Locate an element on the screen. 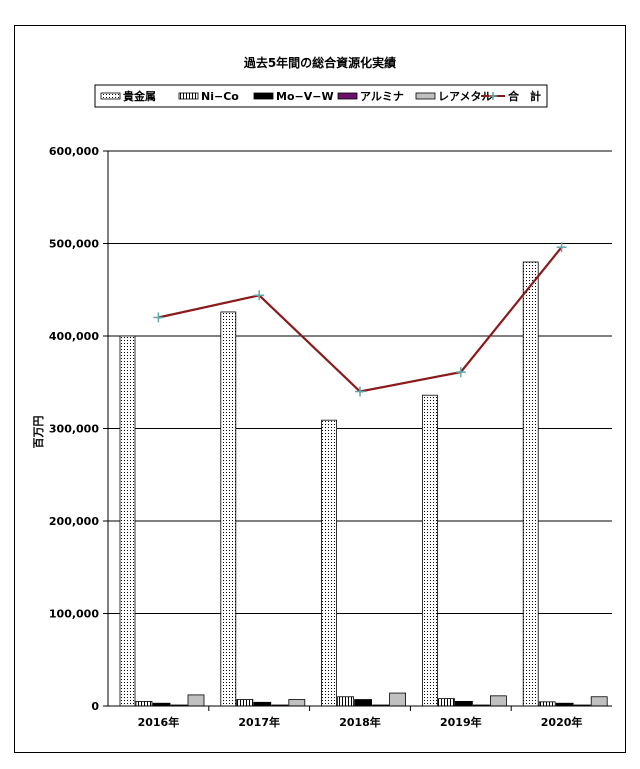  x-tick-label: 2019年 is located at coordinates (461, 722).